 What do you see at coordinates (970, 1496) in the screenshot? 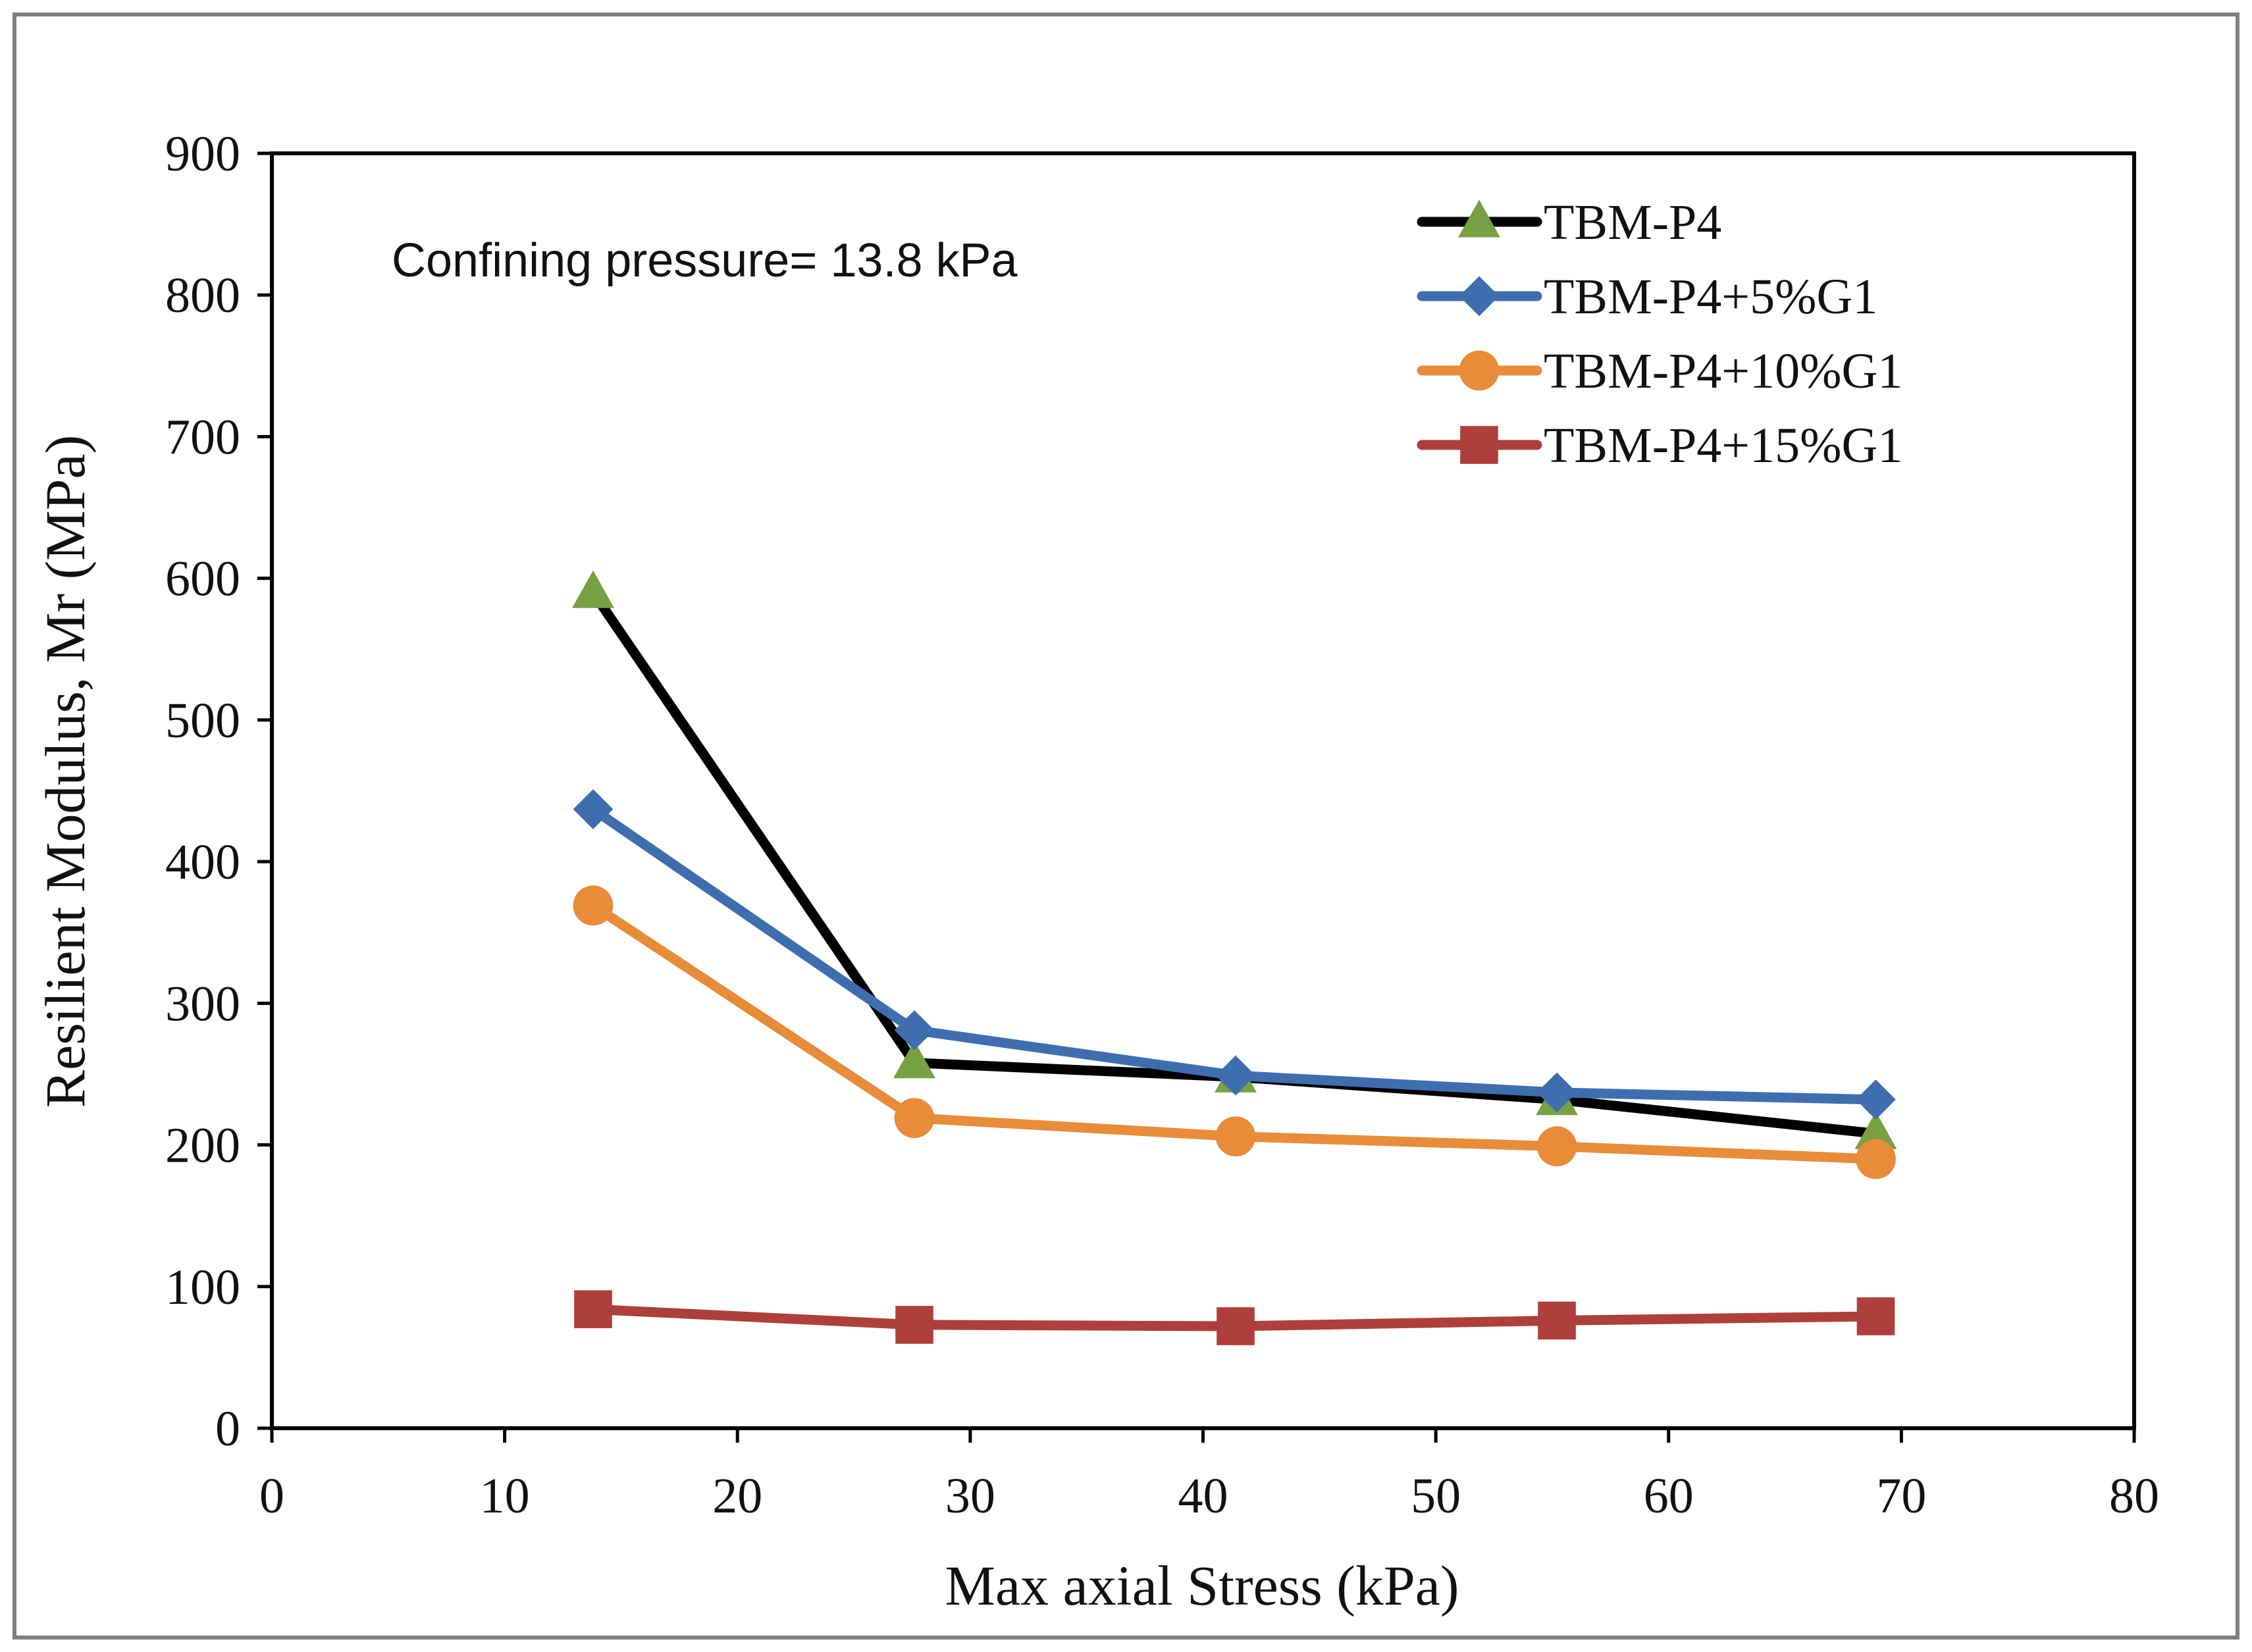
I see `x-tick-label: 30` at bounding box center [970, 1496].